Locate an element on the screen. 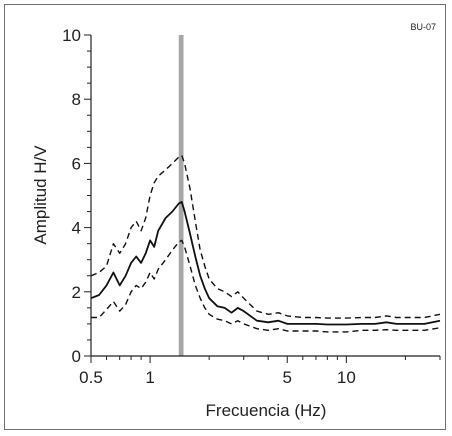  x-tick-label: 1 is located at coordinates (149, 377).